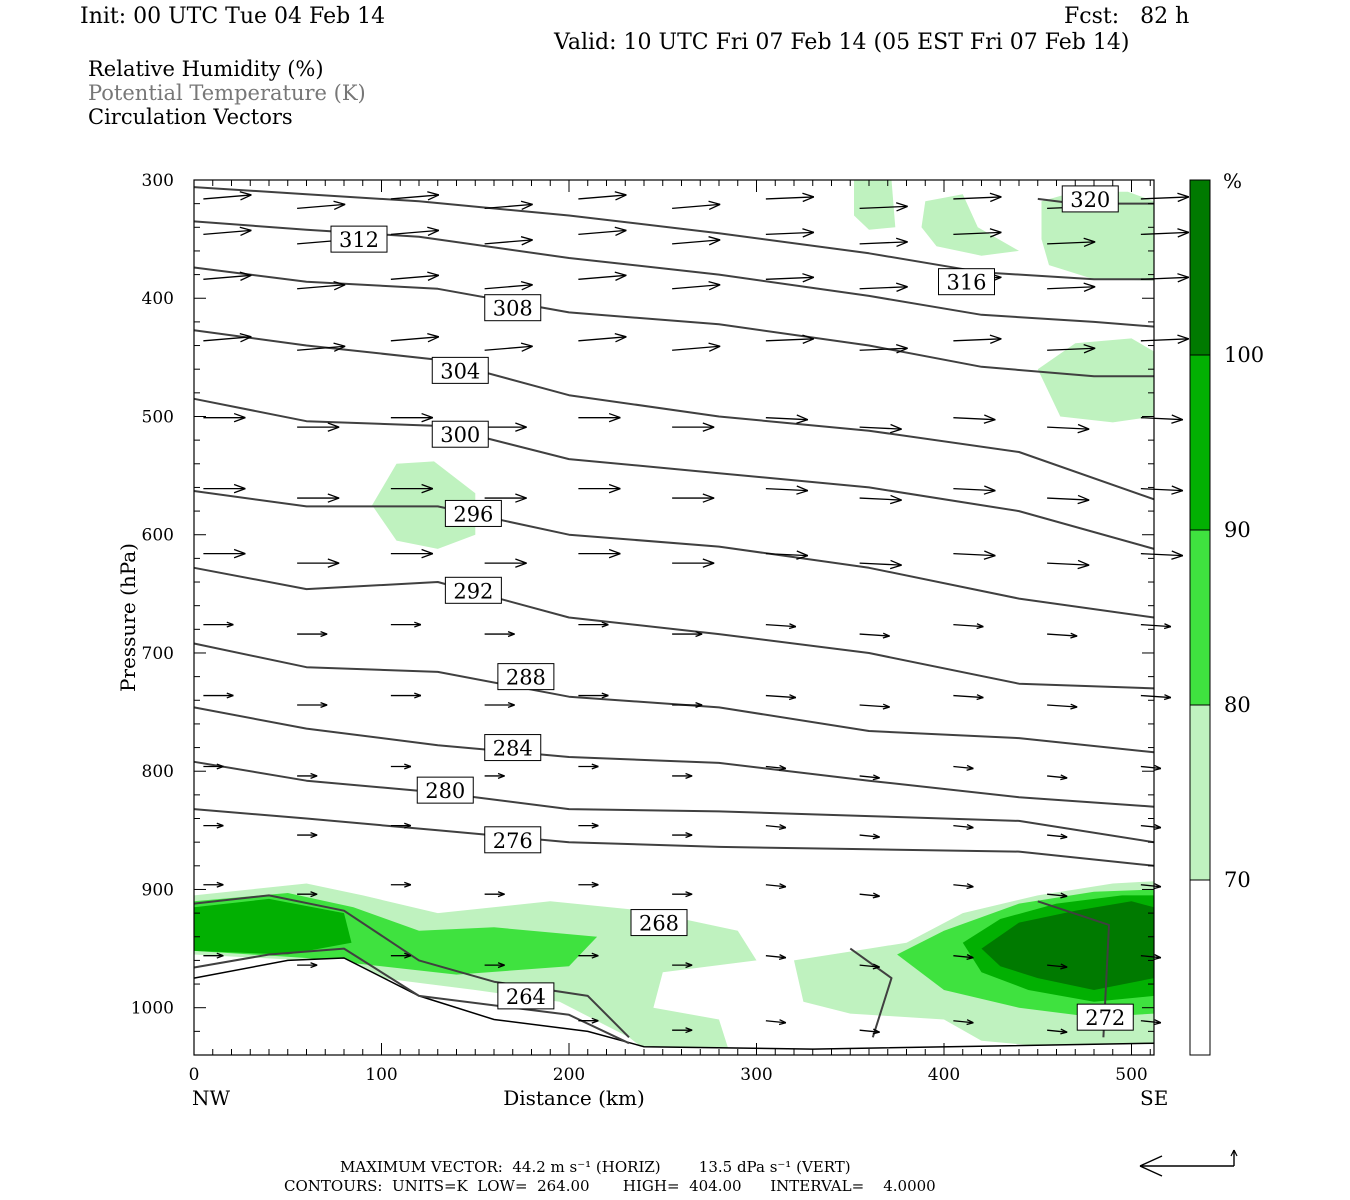  What do you see at coordinates (233, 16) in the screenshot?
I see `init-time: Init: 00 UTC Tue 04 Feb 14` at bounding box center [233, 16].